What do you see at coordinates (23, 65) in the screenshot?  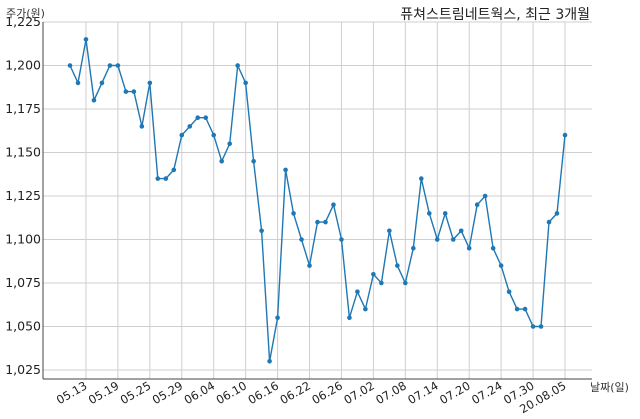 I see `y-tick-label: 1,200` at bounding box center [23, 65].